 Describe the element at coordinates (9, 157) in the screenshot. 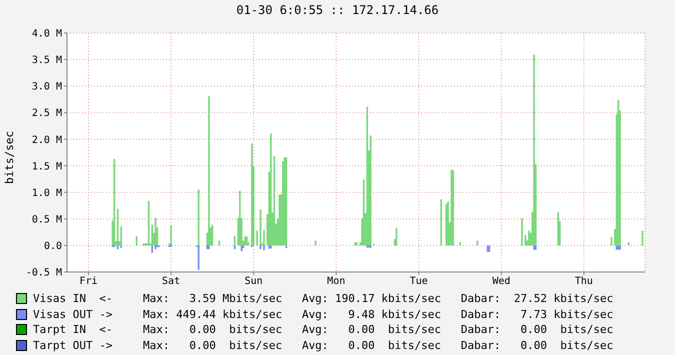

I see `y-axis-title: bits/sec` at that location.